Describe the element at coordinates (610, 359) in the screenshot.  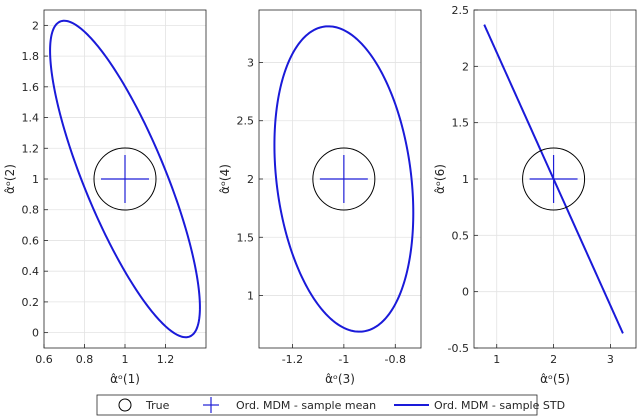
I see `x-tick-label: 3` at that location.